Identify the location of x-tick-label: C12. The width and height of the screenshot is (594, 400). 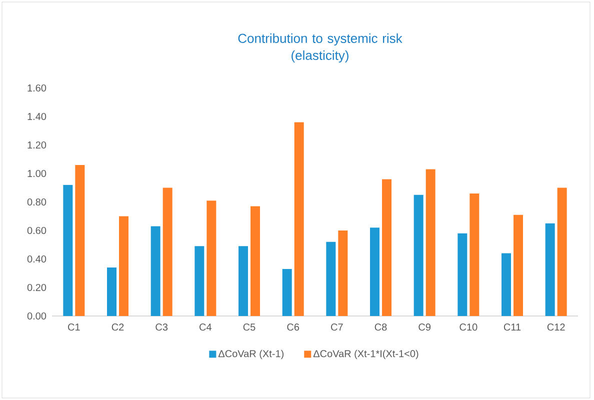
(556, 327).